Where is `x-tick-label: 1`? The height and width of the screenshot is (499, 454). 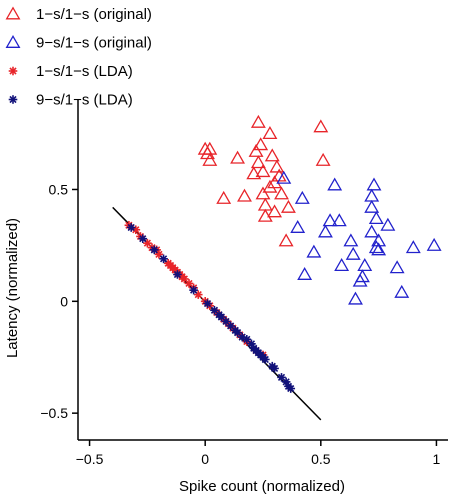
x-tick-label: 1 is located at coordinates (437, 459).